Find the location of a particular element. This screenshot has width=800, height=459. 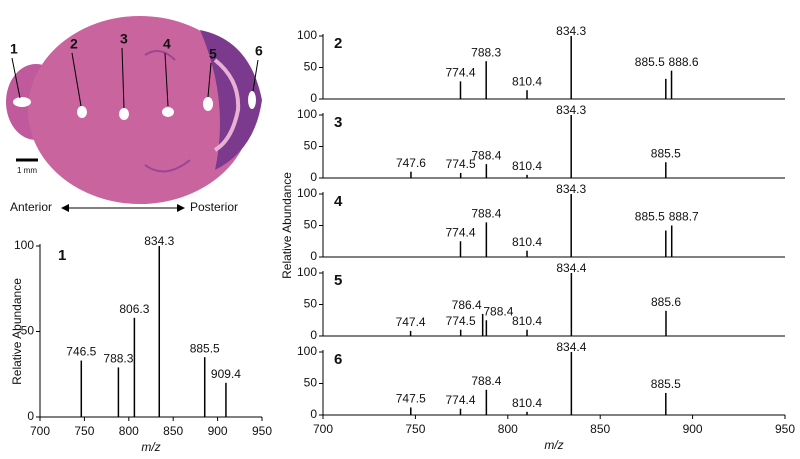

peak-label: 888.6 is located at coordinates (684, 62).